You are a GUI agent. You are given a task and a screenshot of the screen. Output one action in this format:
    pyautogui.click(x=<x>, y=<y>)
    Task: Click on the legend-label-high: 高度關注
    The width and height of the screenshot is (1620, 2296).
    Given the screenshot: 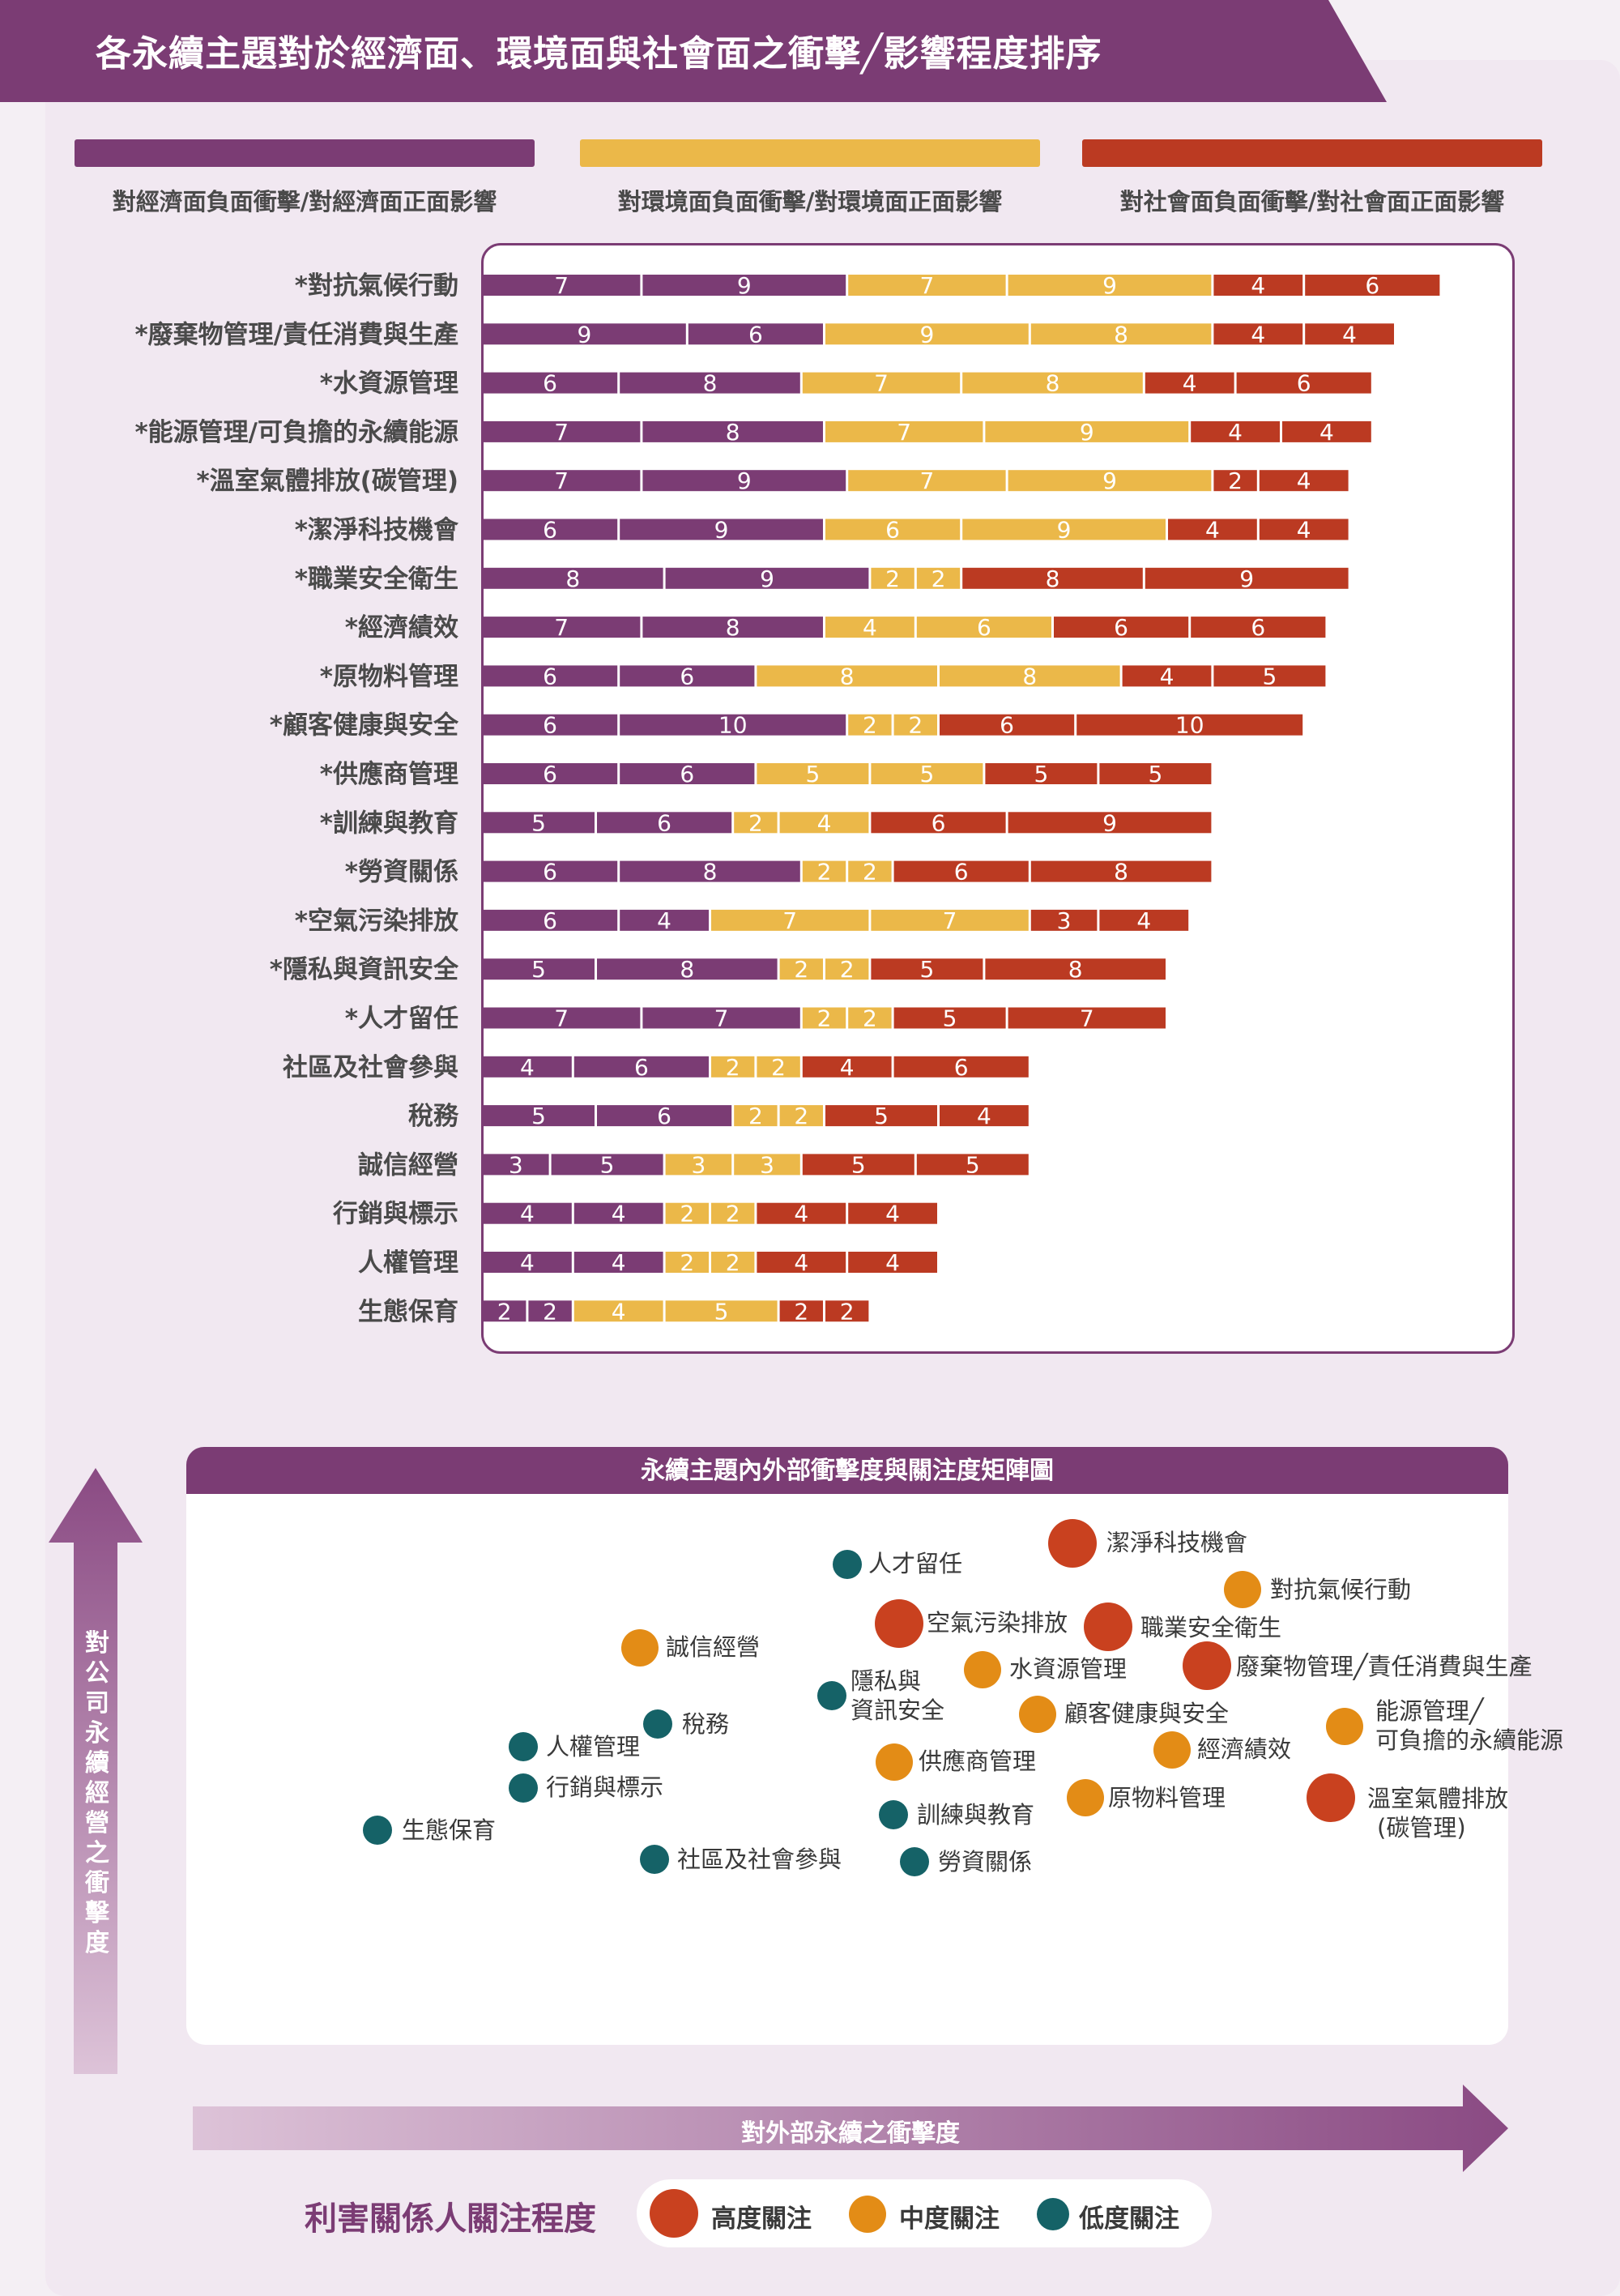 What is the action you would take?
    pyautogui.click(x=761, y=2219)
    